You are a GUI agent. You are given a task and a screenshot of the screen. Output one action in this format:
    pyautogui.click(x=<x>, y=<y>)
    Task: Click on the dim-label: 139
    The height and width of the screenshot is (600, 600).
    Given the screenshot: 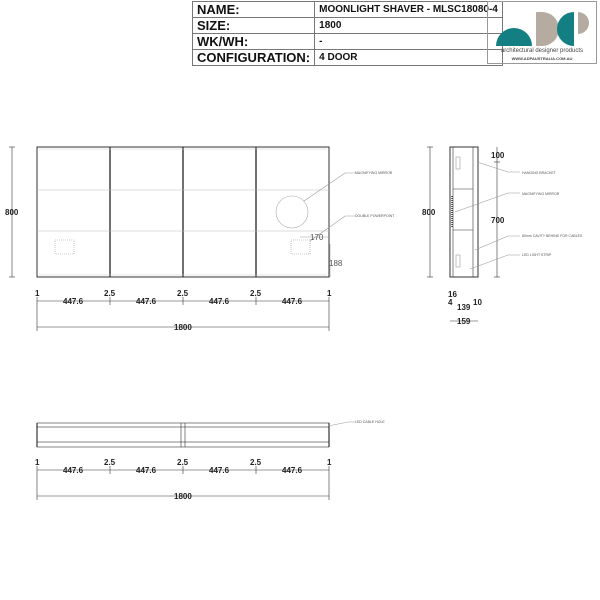 What is the action you would take?
    pyautogui.click(x=464, y=307)
    